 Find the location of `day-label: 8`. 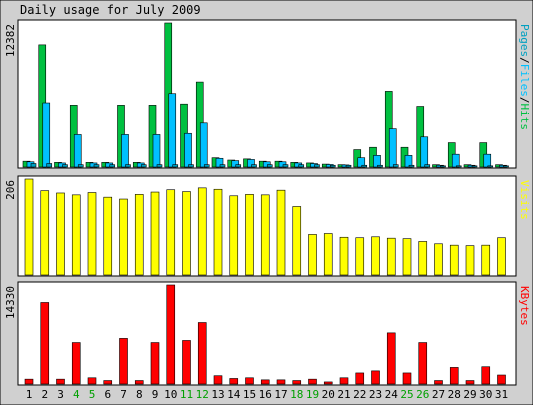

day-label: 8 is located at coordinates (139, 394).